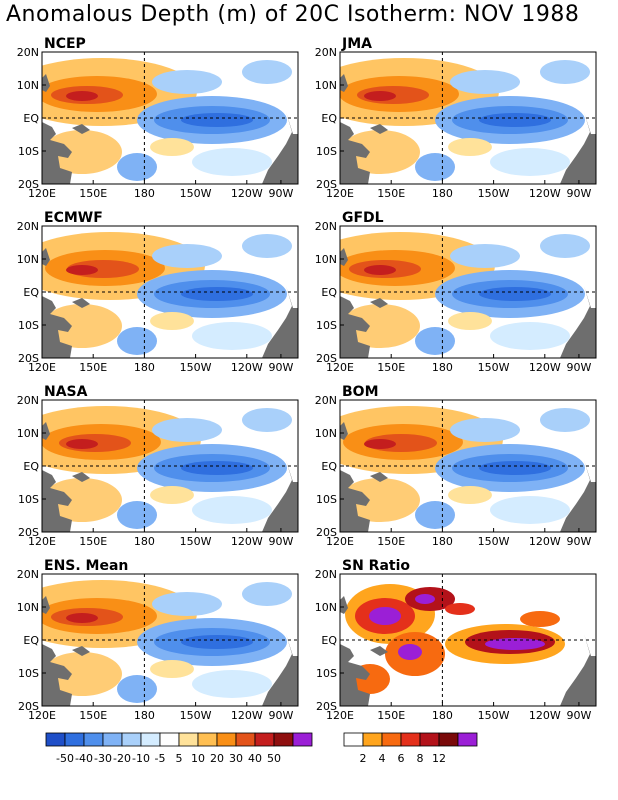  What do you see at coordinates (236, 758) in the screenshot?
I see `colorbar-label: 30` at bounding box center [236, 758].